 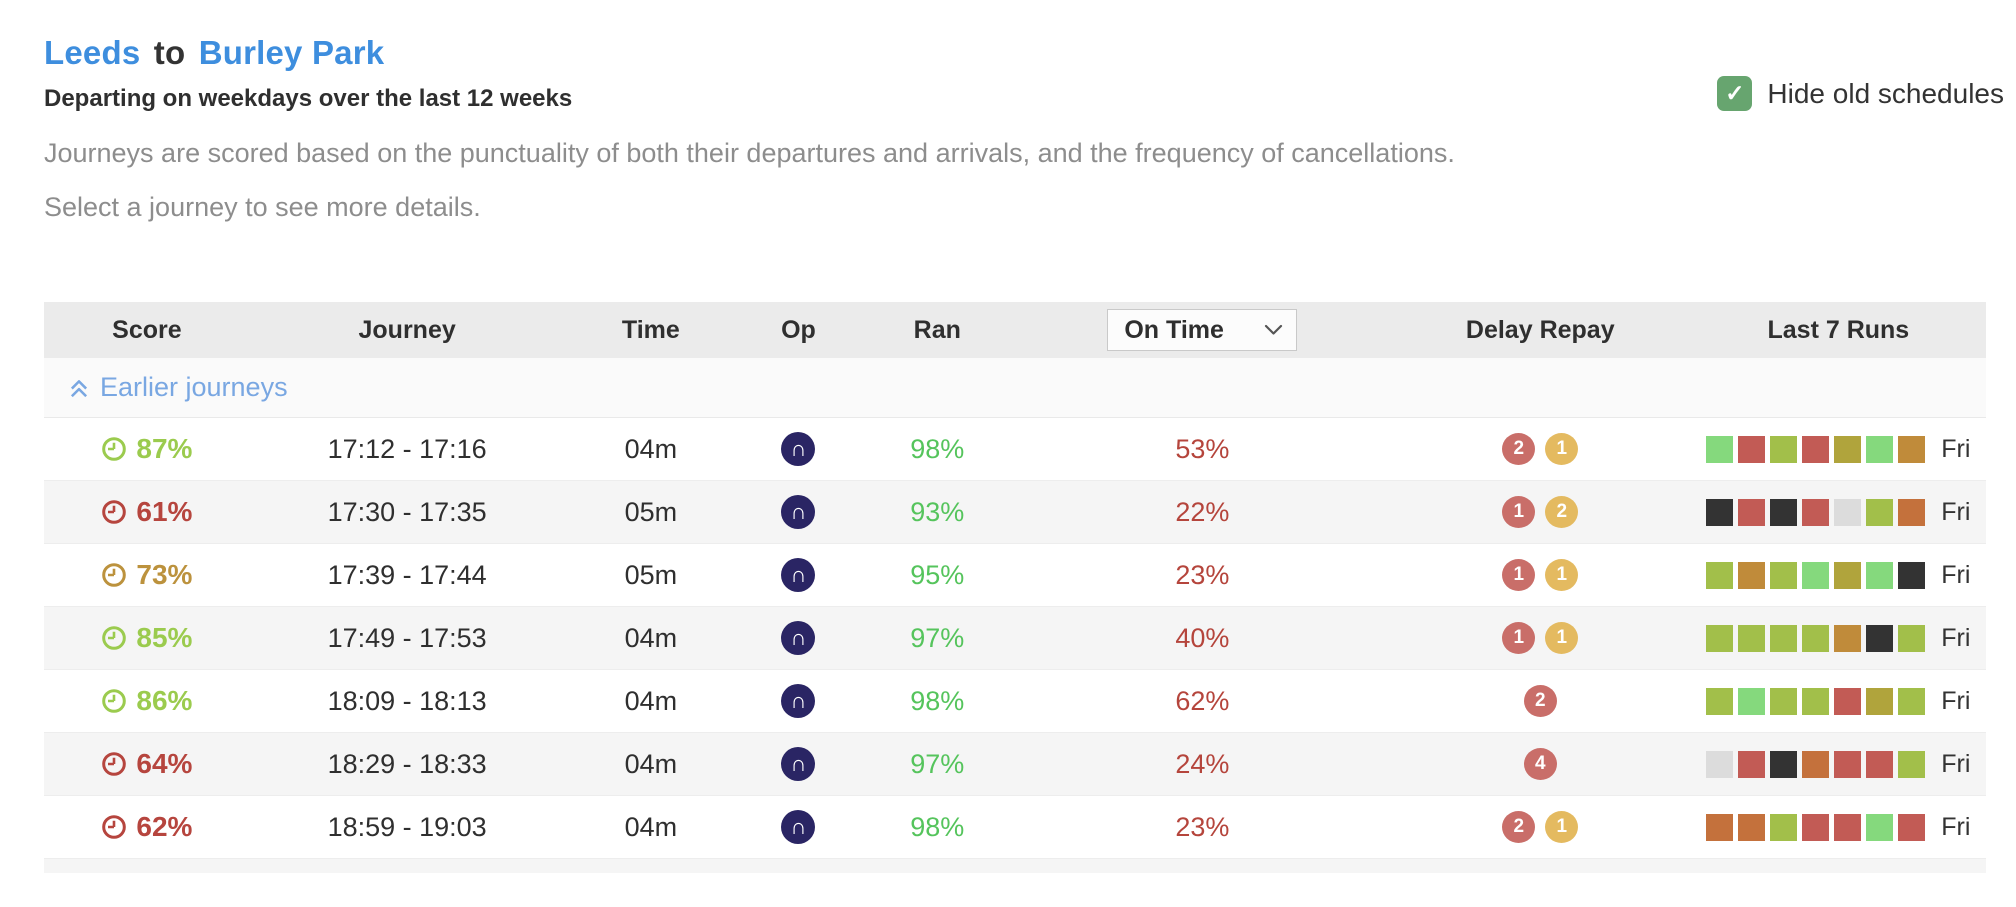 What do you see at coordinates (407, 511) in the screenshot?
I see `journey-times: 17:30 - 17:35` at bounding box center [407, 511].